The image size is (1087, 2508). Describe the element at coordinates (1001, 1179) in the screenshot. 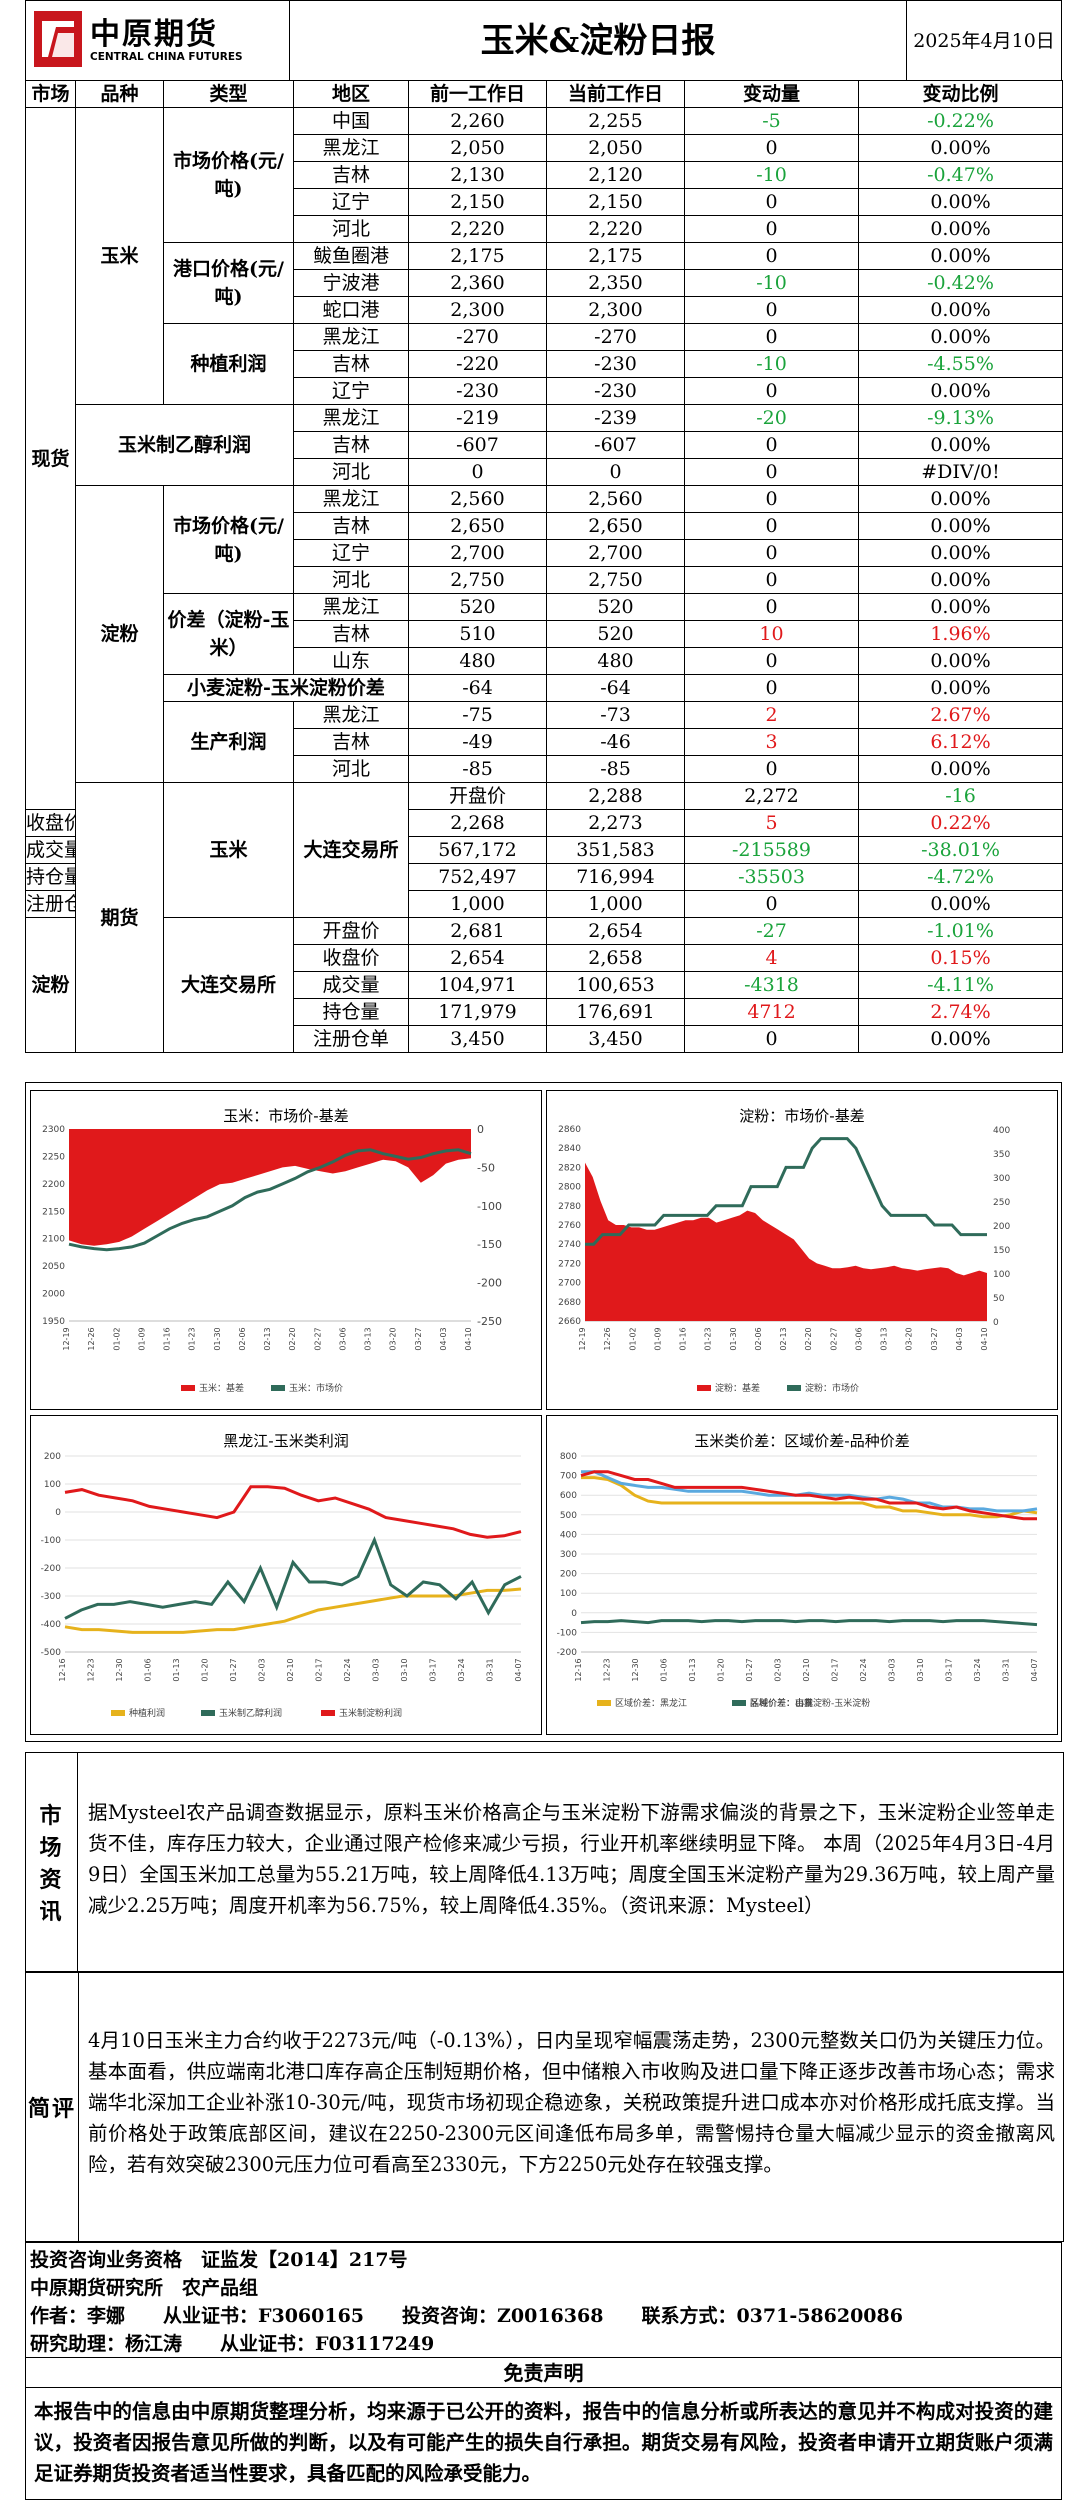

I see `y2-tick-label: 300` at that location.